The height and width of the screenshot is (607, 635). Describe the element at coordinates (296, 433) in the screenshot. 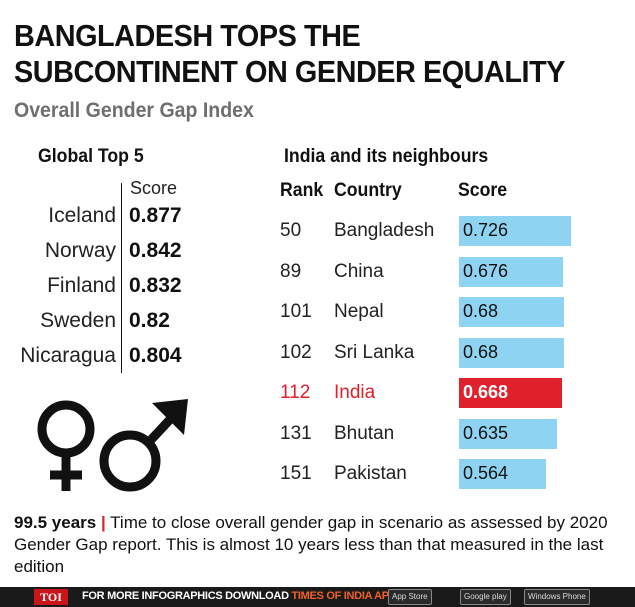

I see `rank-value: 131` at that location.